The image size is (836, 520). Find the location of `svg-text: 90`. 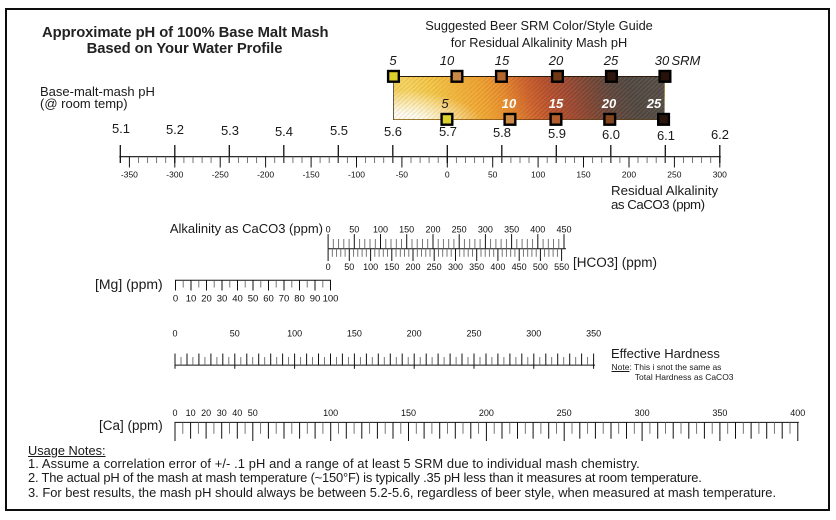

svg-text: 90 is located at coordinates (315, 298).